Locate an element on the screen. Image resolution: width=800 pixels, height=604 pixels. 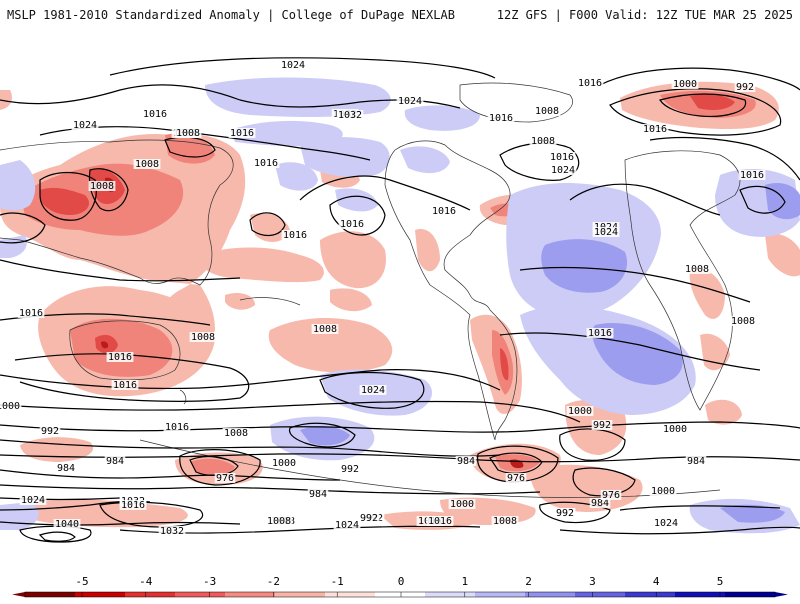
colorbar-tick-label: -2 is located at coordinates (273, 581).